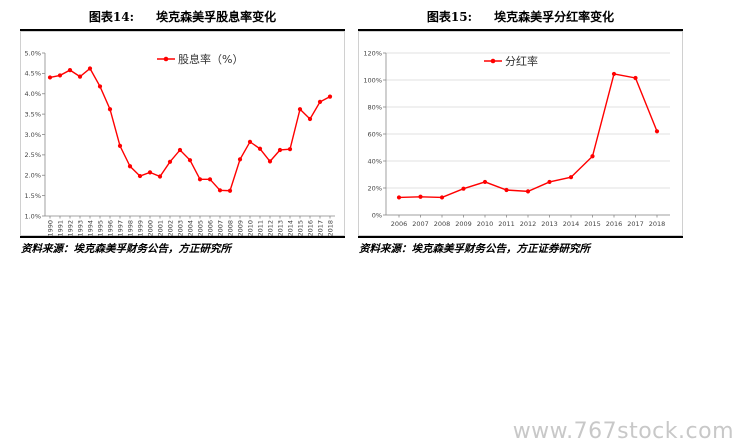  Describe the element at coordinates (375, 107) in the screenshot. I see `y-tick-label: 80%` at that location.